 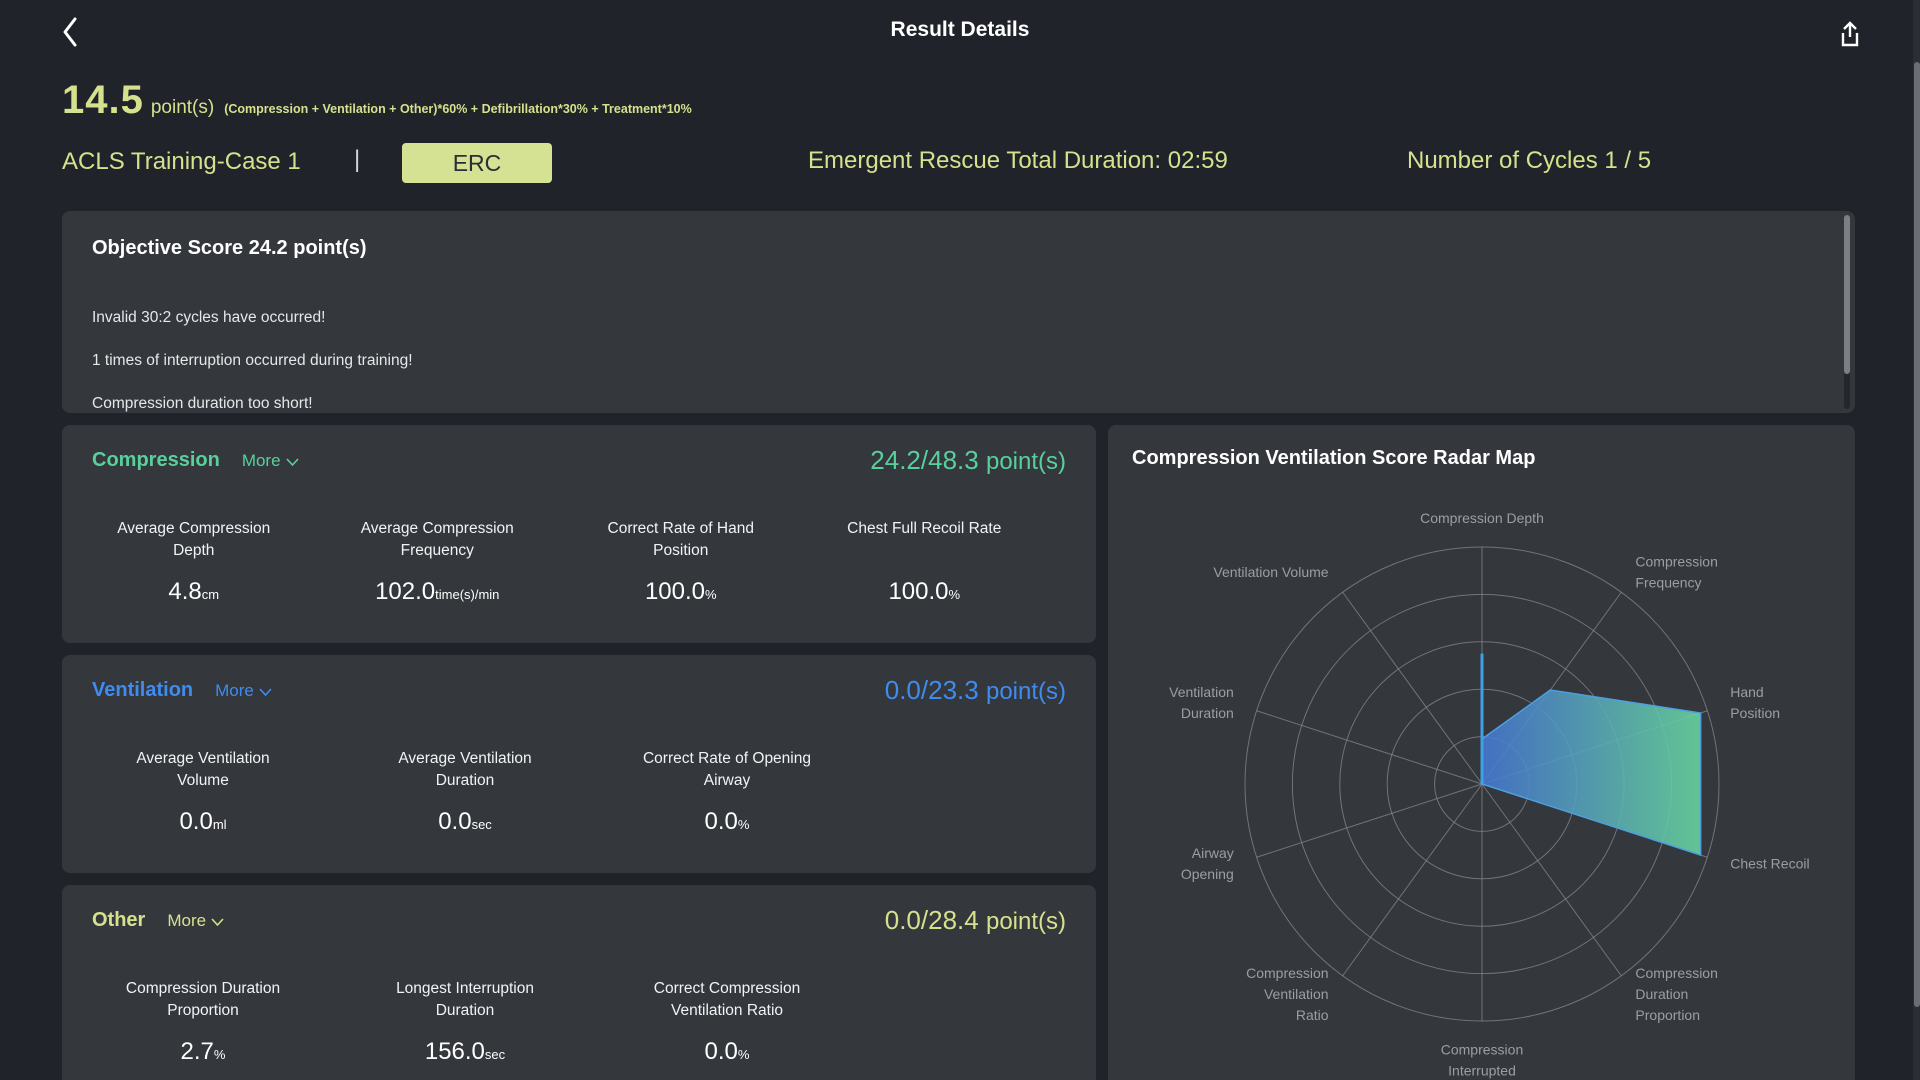 I want to click on other-title: Other, so click(x=119, y=920).